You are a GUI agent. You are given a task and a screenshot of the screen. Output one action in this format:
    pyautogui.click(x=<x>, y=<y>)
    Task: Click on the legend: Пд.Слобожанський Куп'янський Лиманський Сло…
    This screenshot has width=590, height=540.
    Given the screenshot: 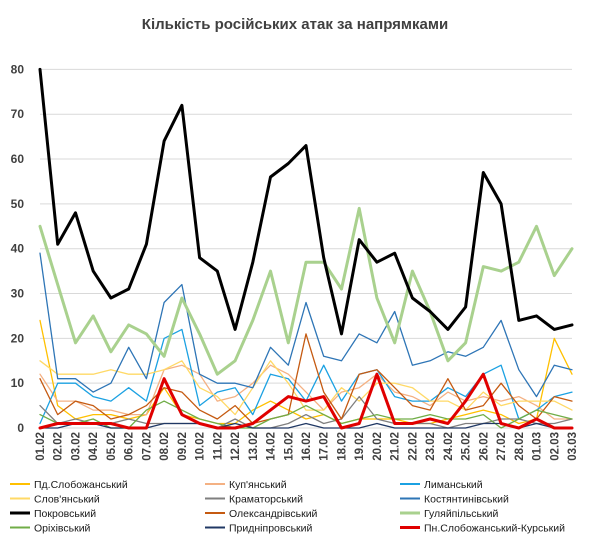 What is the action you would take?
    pyautogui.click(x=287, y=507)
    